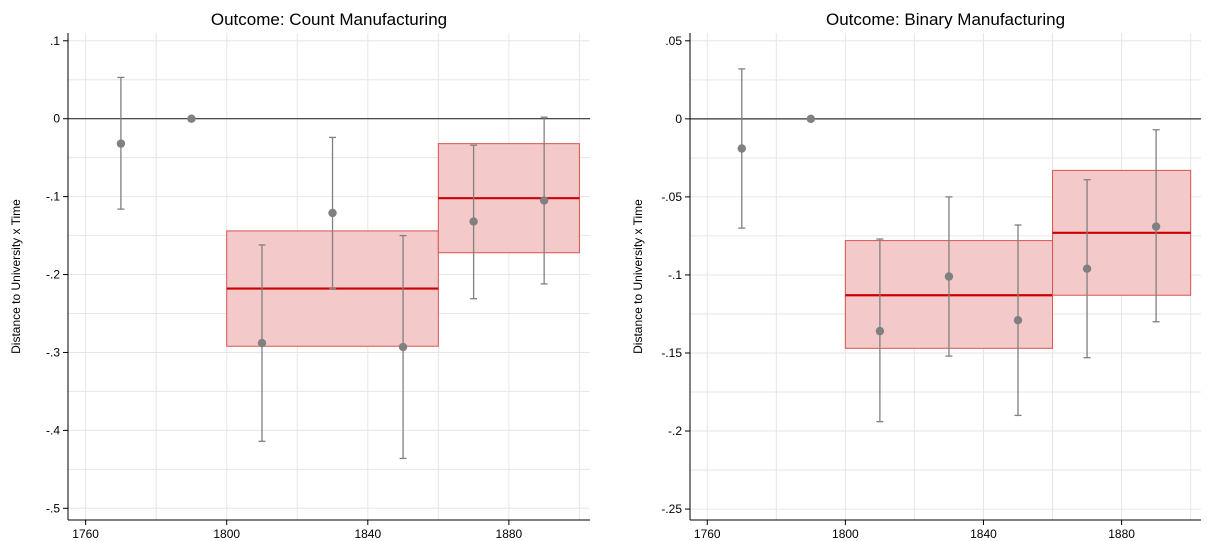  What do you see at coordinates (671, 509) in the screenshot?
I see `y-tick-label: -.25` at bounding box center [671, 509].